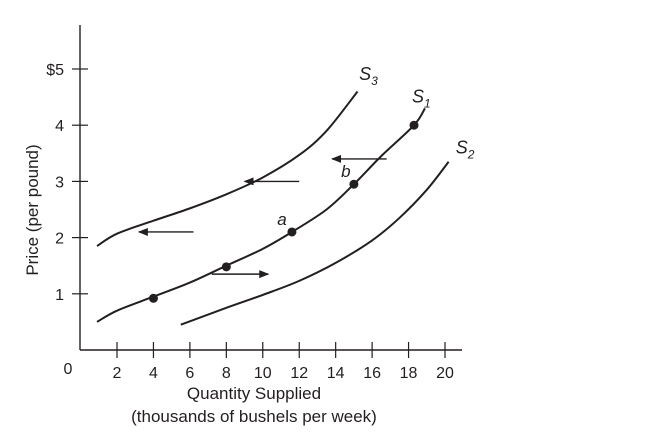 This screenshot has height=446, width=653. I want to click on y-tick-label: $5, so click(55, 70).